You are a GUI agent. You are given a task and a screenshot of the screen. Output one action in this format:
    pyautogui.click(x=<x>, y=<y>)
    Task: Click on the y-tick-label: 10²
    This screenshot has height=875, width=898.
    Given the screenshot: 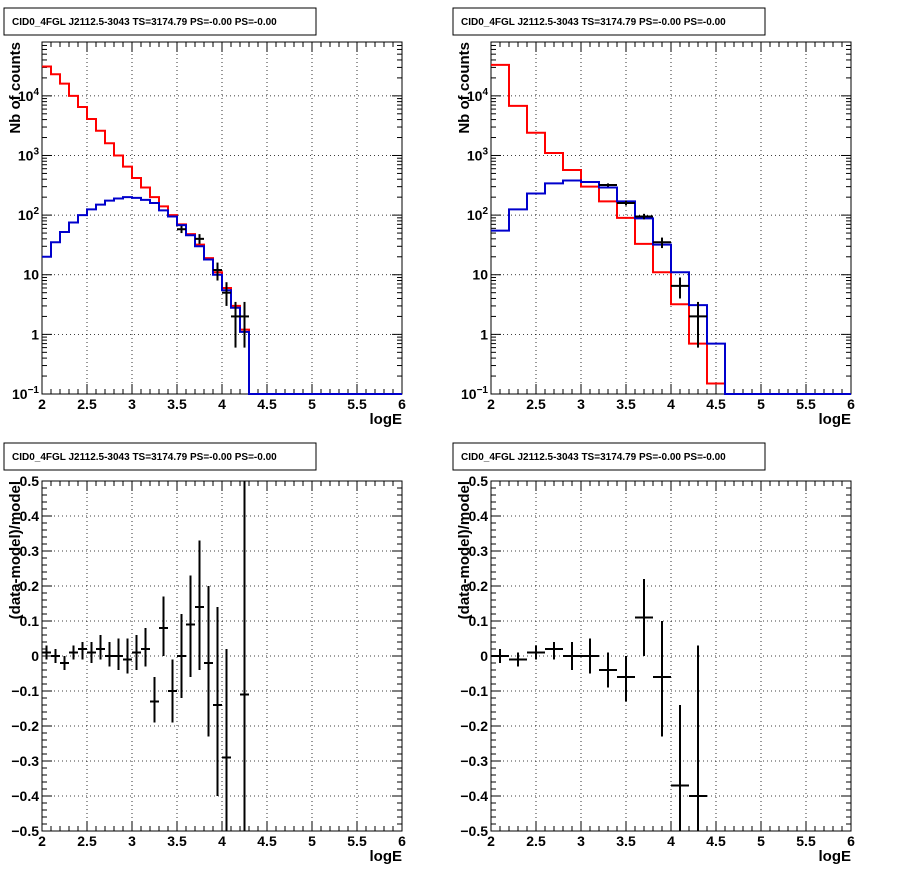 What is the action you would take?
    pyautogui.click(x=29, y=214)
    